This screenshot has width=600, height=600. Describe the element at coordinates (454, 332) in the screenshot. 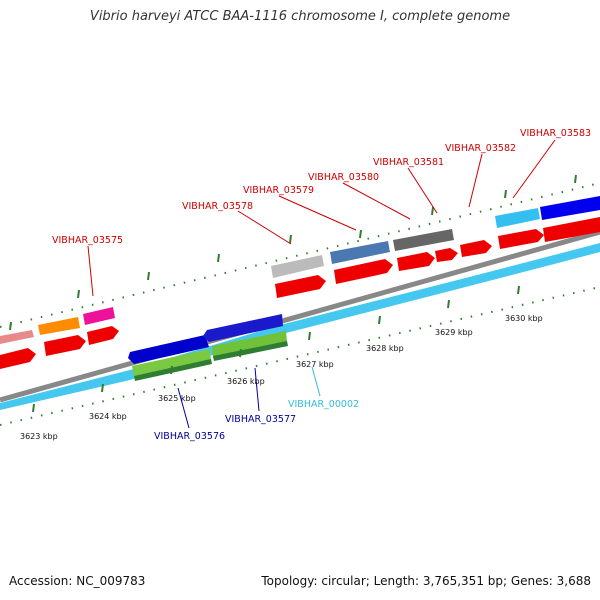

I see `tick-label: 3629 kbp` at that location.